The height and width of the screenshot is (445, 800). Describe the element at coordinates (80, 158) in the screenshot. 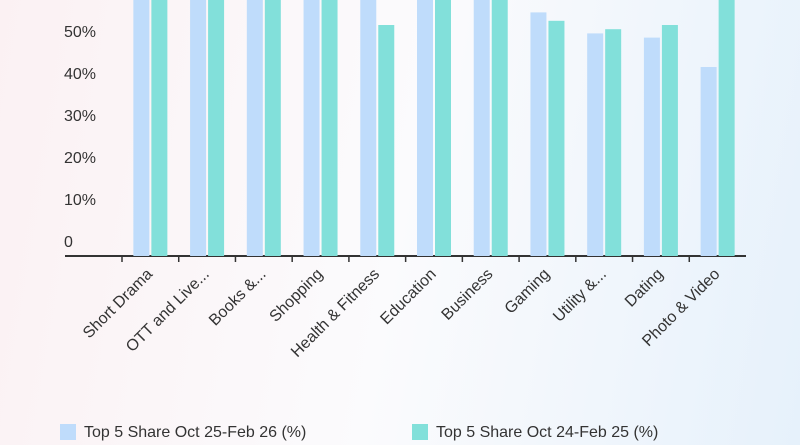

I see `y-tick-label: 20%` at that location.